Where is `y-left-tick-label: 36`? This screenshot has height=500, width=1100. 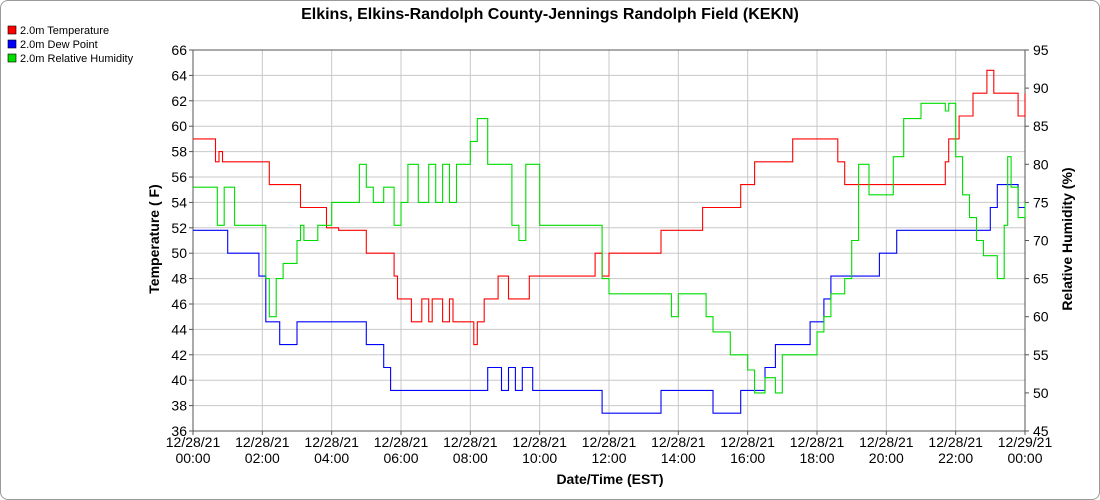 y-left-tick-label: 36 is located at coordinates (179, 431).